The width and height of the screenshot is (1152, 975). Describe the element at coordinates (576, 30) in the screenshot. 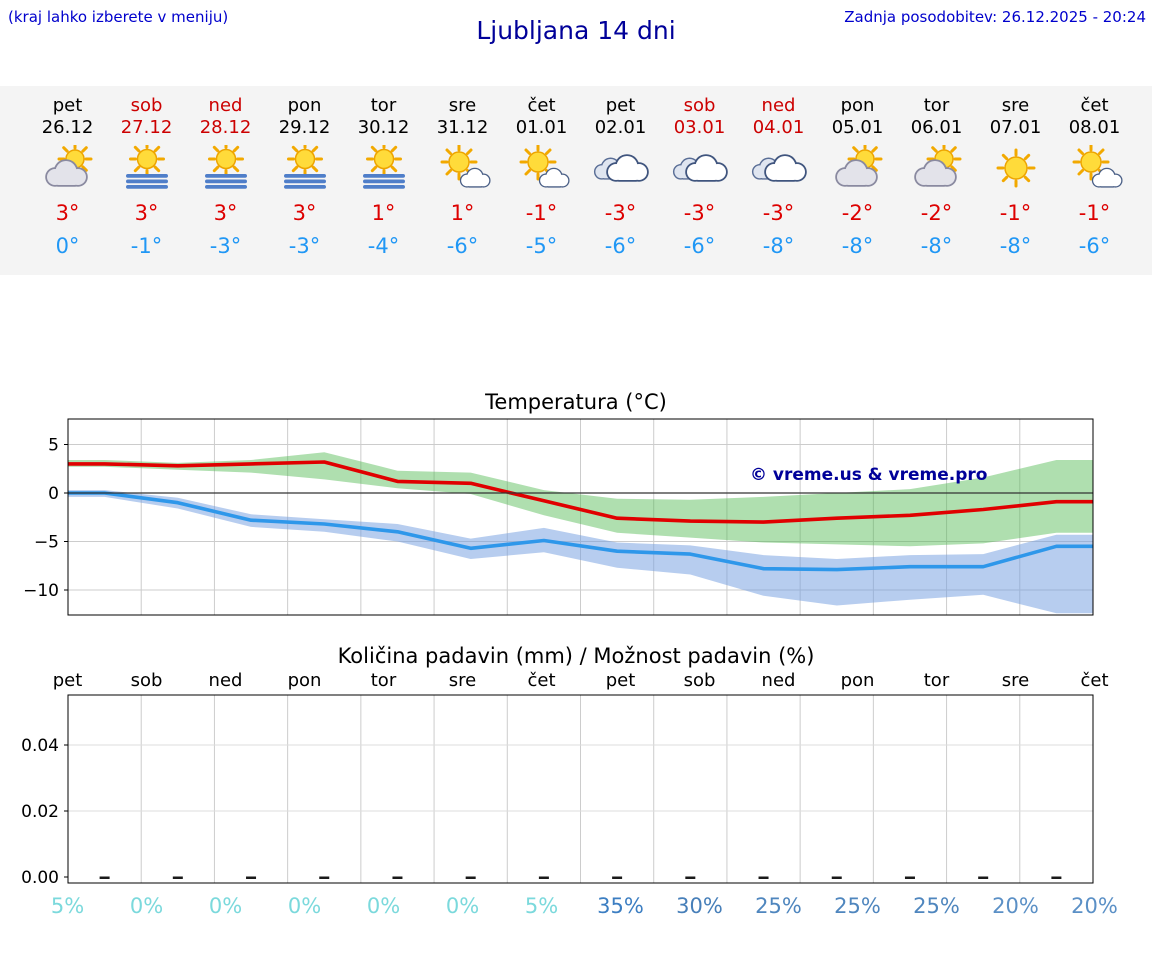

I see `page-title: Ljubljana 14 dni` at that location.